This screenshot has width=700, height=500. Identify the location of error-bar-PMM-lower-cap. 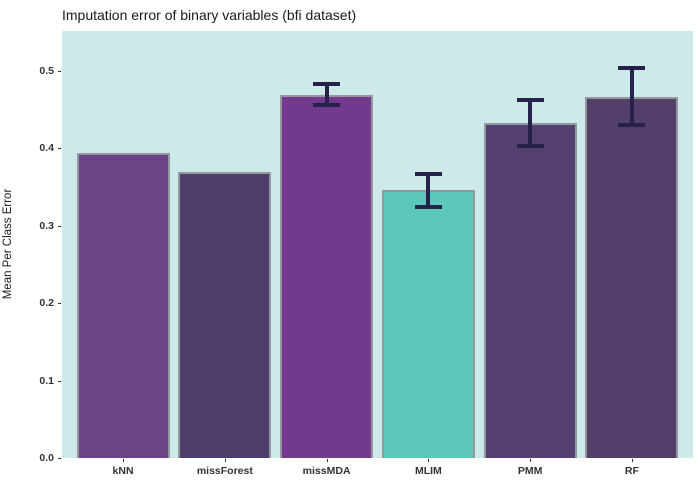
(530, 145).